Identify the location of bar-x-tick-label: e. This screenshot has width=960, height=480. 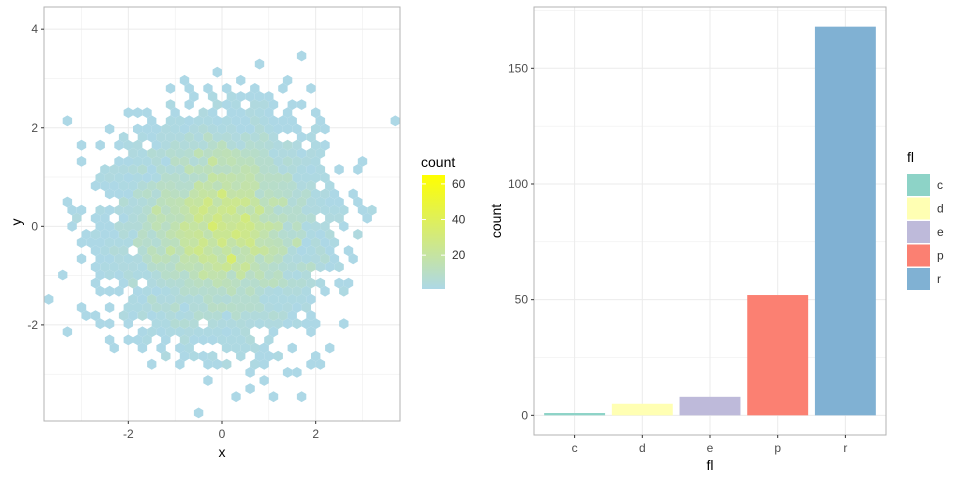
(710, 448).